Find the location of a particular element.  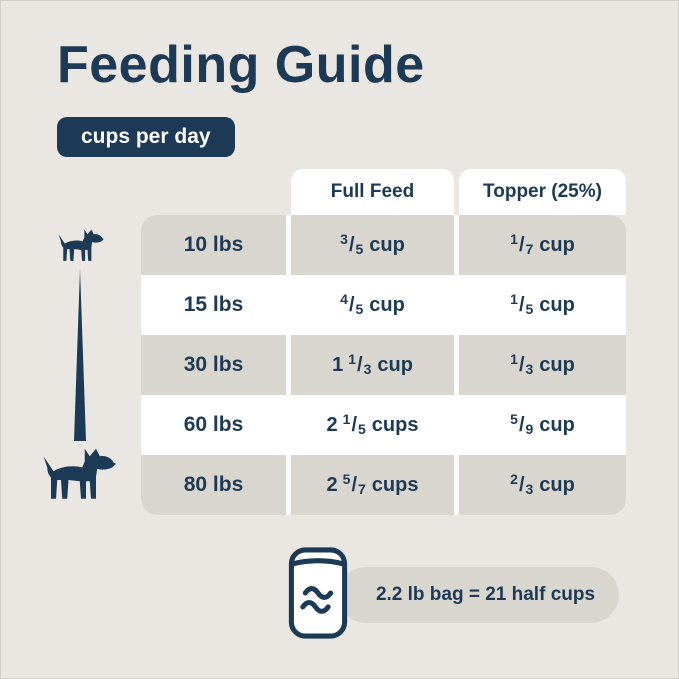

topper-cell: 2/3 cup is located at coordinates (542, 485).